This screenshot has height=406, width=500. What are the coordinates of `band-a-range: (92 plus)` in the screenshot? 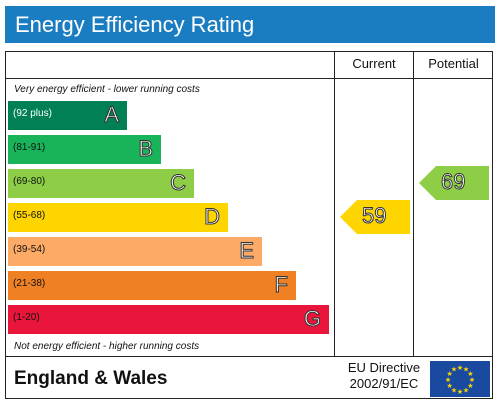 It's located at (32, 113).